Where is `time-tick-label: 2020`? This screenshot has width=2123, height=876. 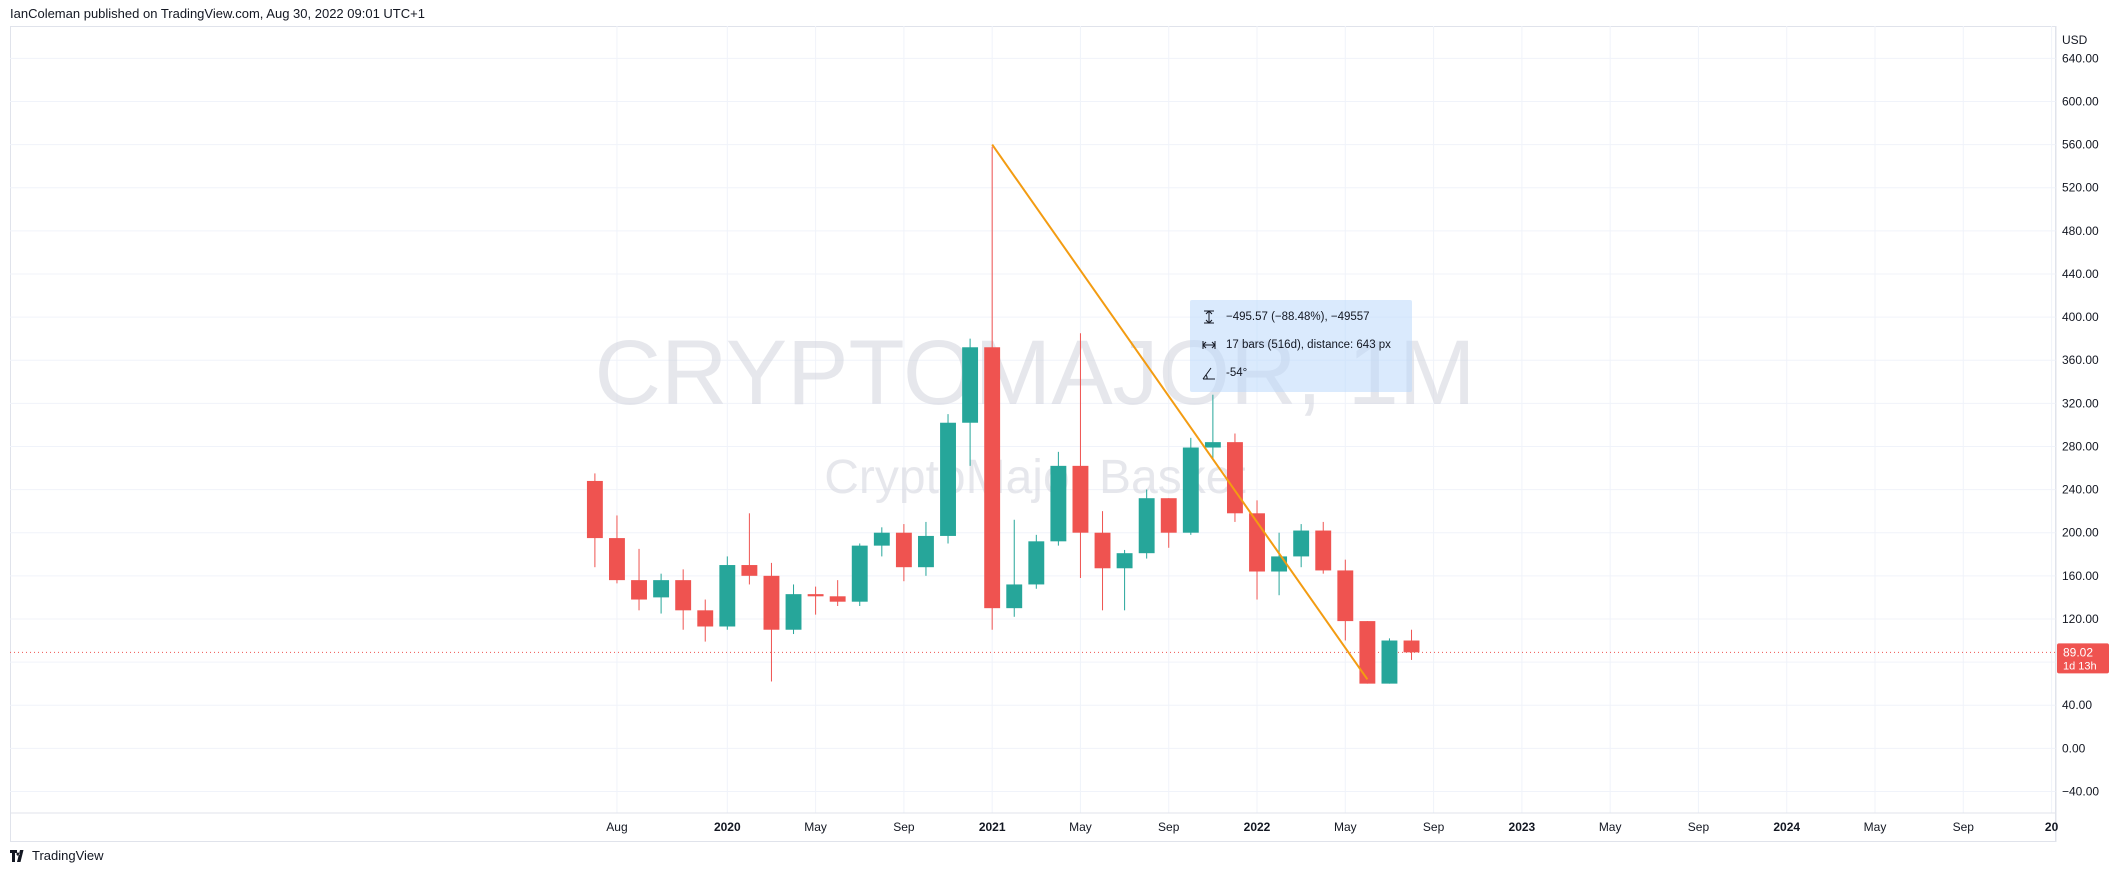
time-tick-label: 2020 is located at coordinates (727, 827).